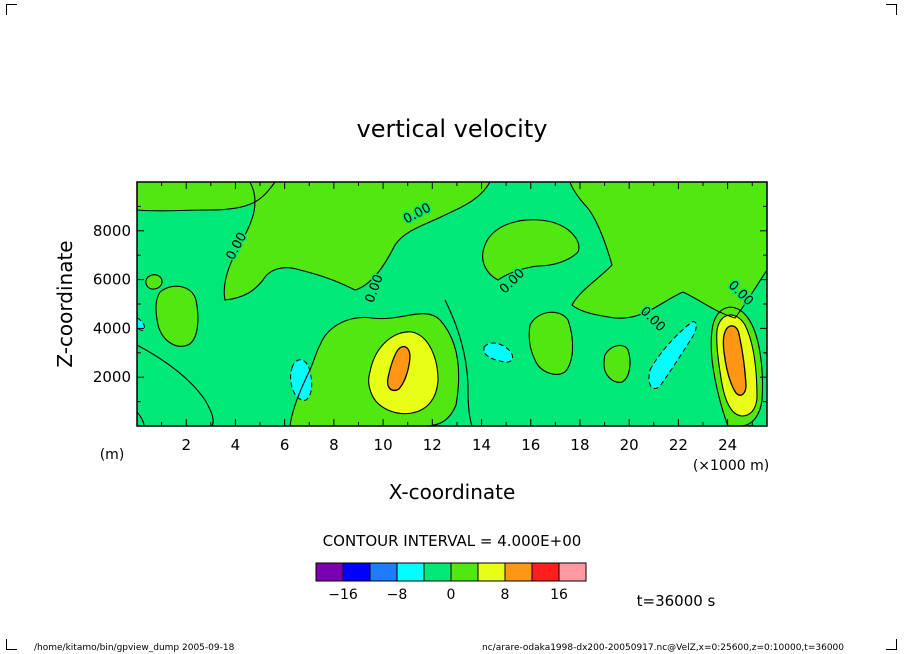  Describe the element at coordinates (676, 601) in the screenshot. I see `time-text: t=36000 s` at that location.